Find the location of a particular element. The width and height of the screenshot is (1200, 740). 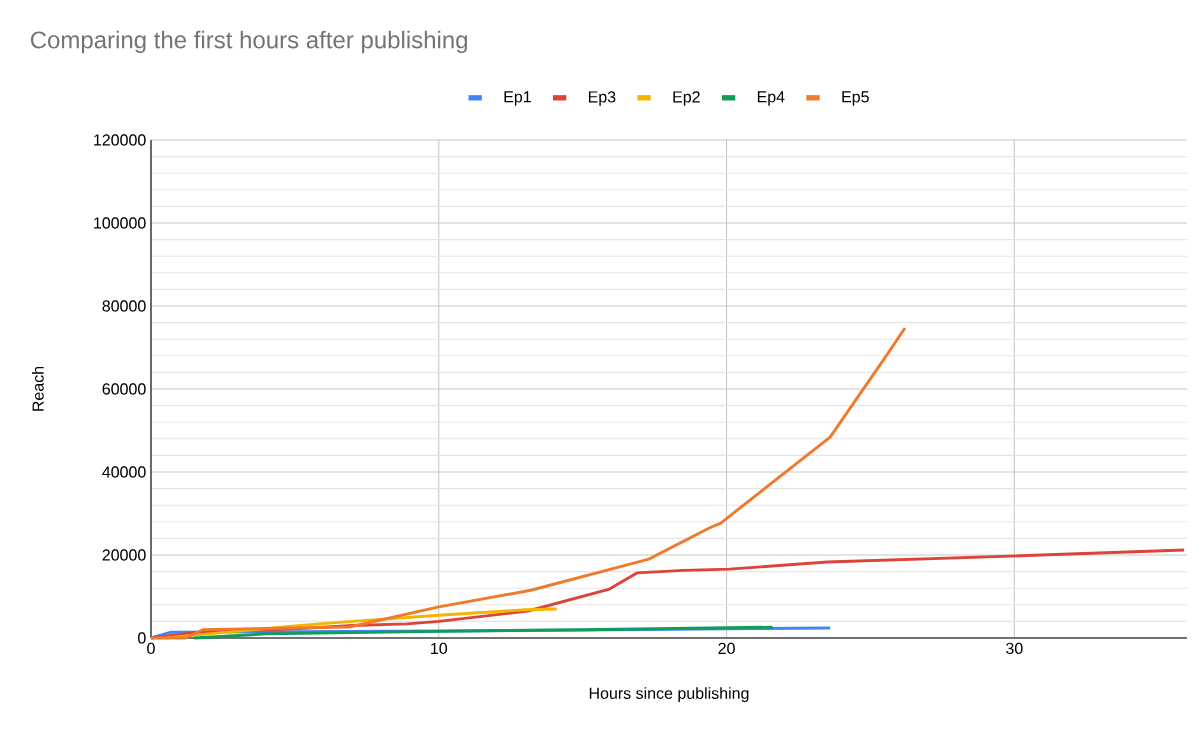

x-tick-label: 30 is located at coordinates (1014, 648).